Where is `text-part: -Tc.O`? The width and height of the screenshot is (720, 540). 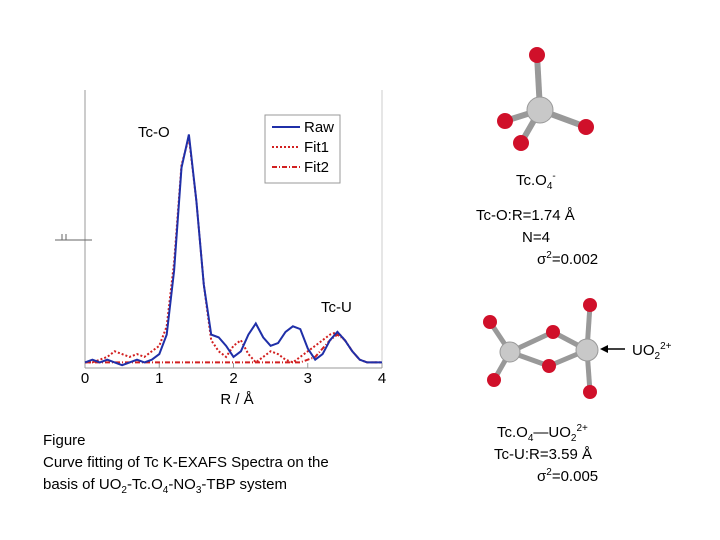 text-part: -Tc.O is located at coordinates (145, 484).